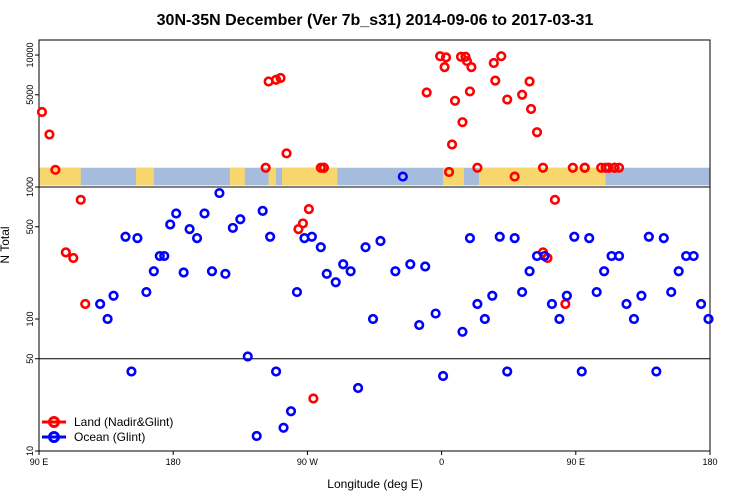 The width and height of the screenshot is (750, 500). What do you see at coordinates (374, 484) in the screenshot?
I see `x-axis-label: Longitude (deg E)` at bounding box center [374, 484].